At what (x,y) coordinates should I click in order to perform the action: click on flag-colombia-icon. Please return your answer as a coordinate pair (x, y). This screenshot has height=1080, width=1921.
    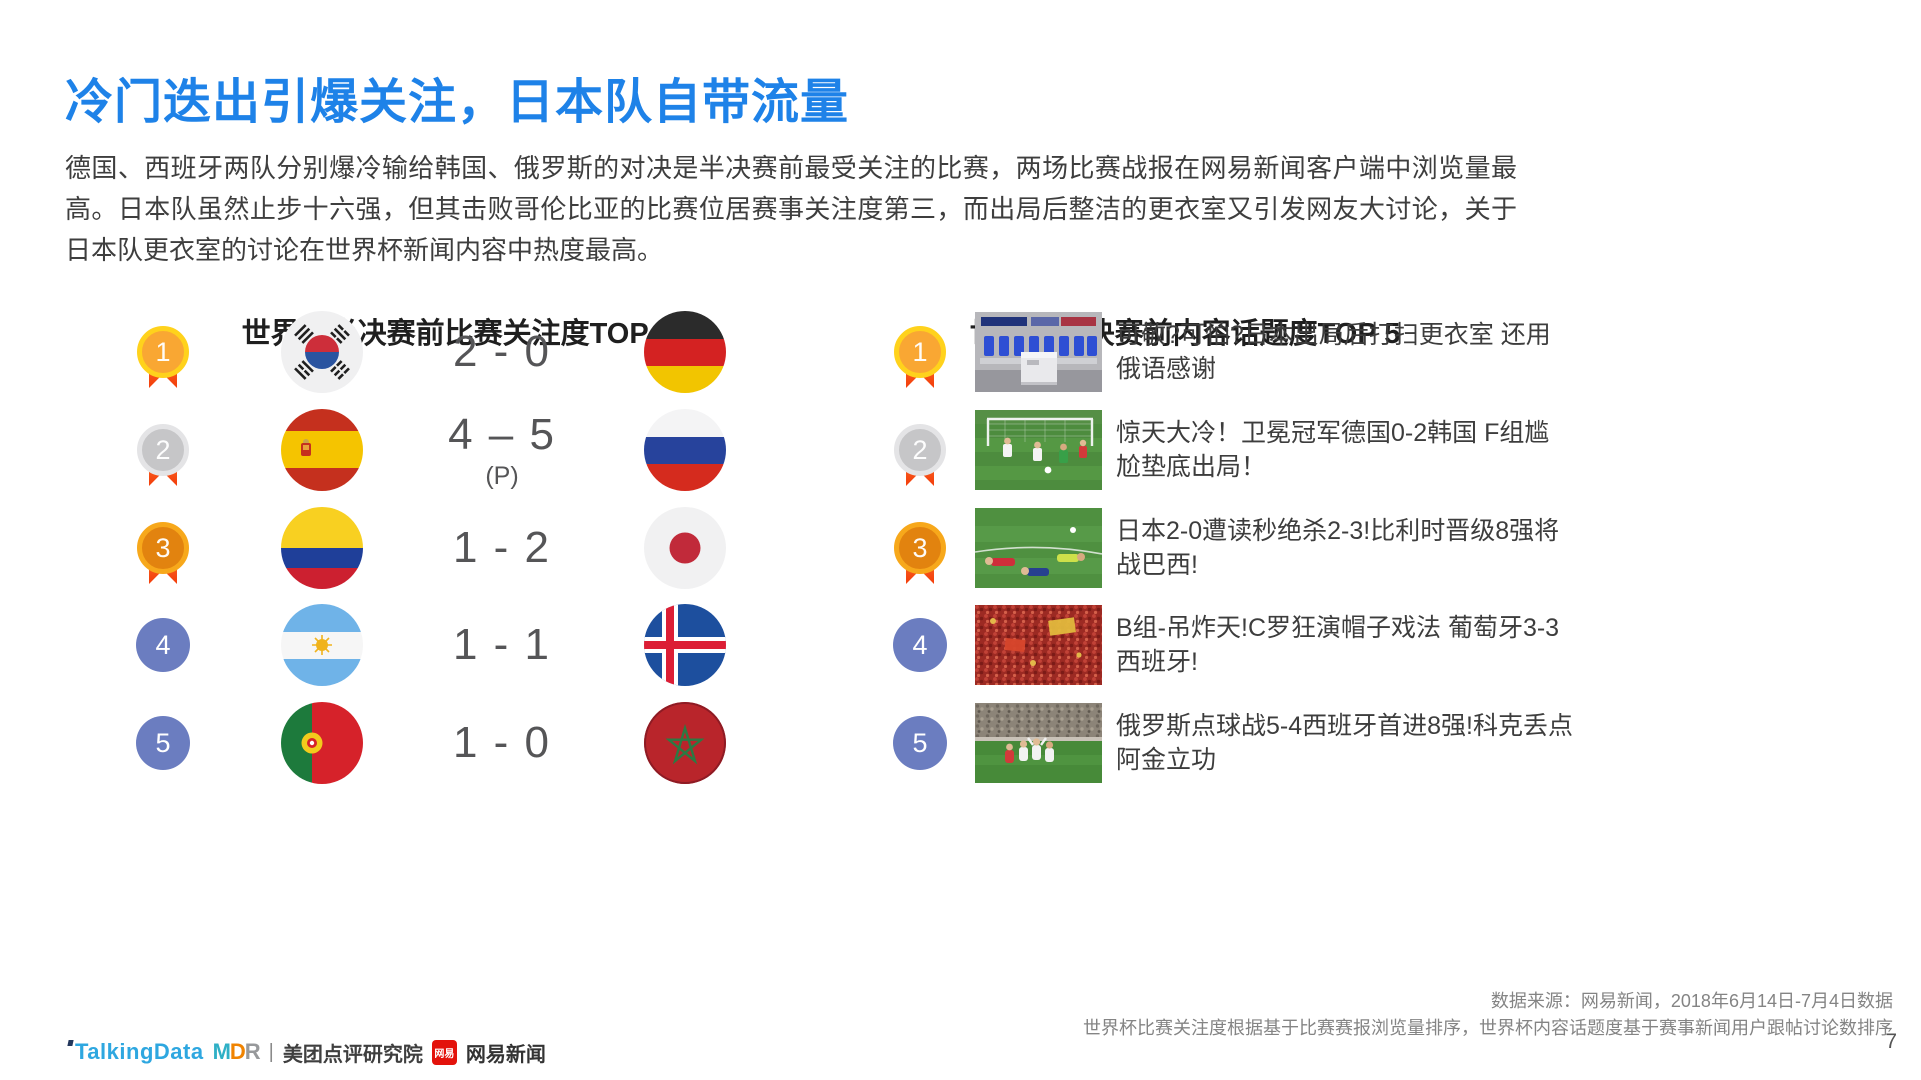
    Looking at the image, I should click on (322, 548).